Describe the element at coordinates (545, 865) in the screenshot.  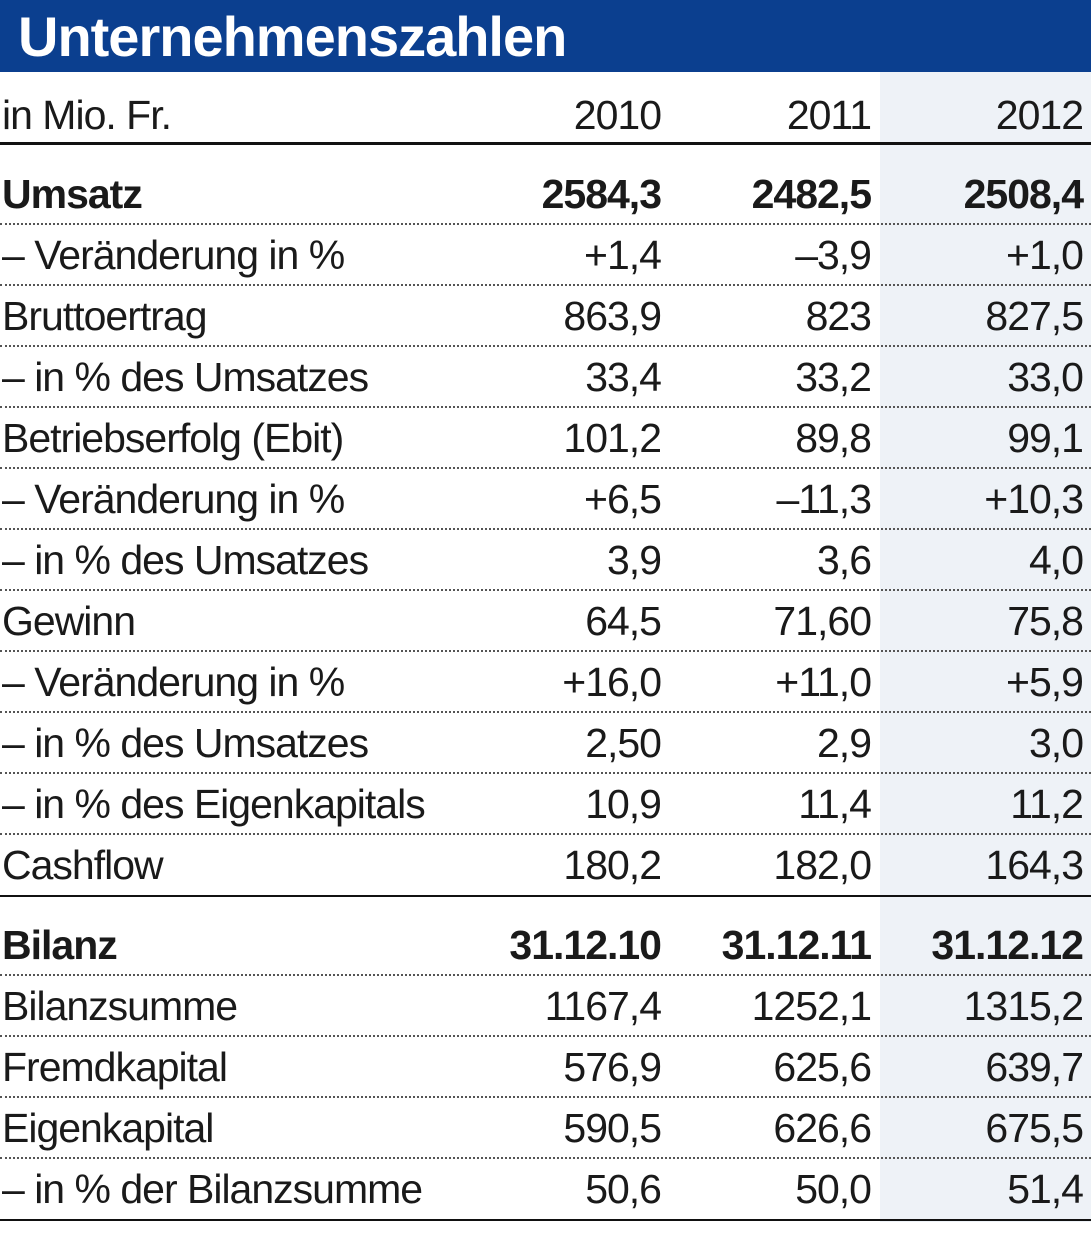
I see `table-row: Cashflow 180,2 182,0 164,3` at that location.